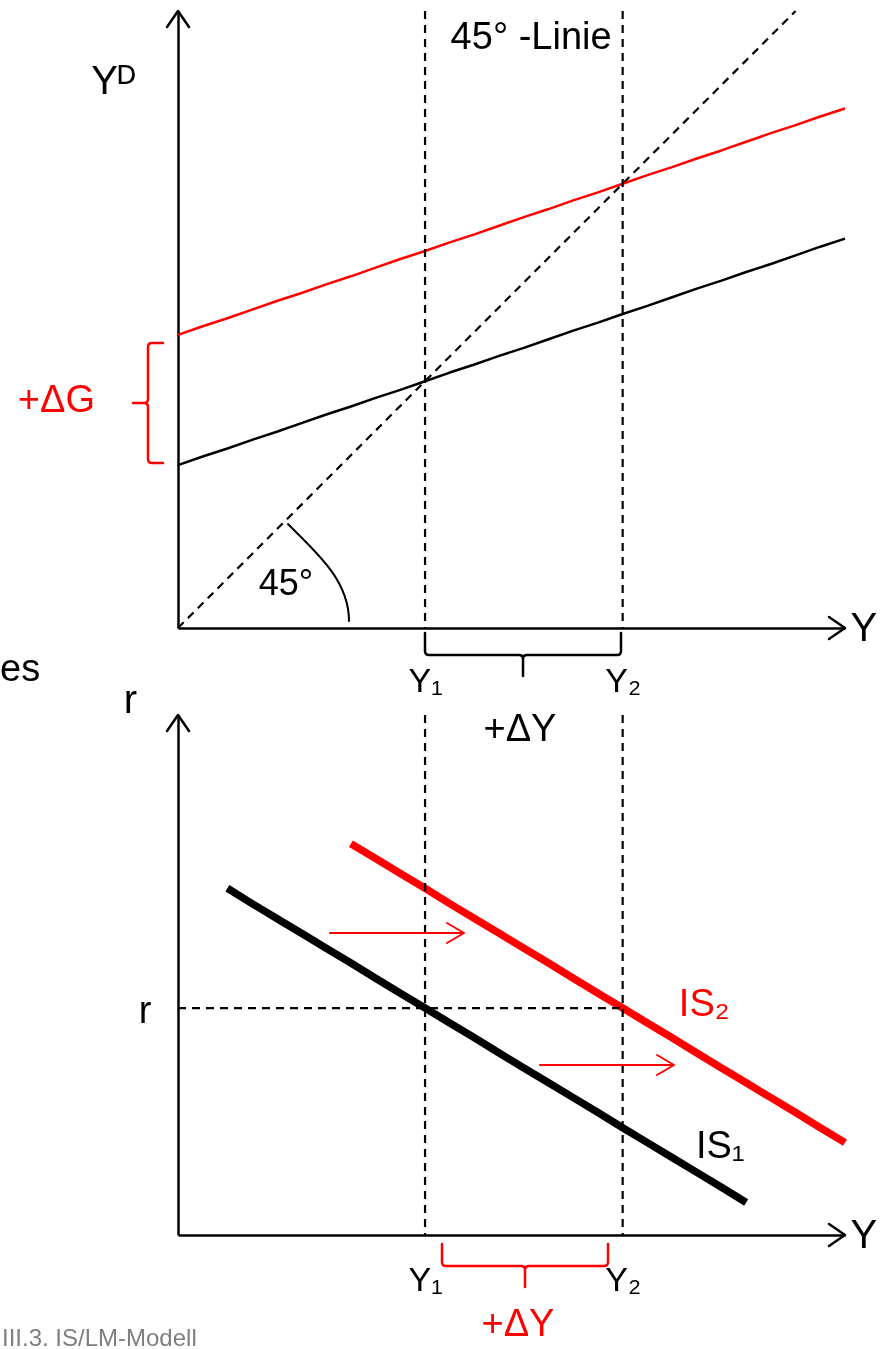 The height and width of the screenshot is (1349, 886). What do you see at coordinates (113, 79) in the screenshot?
I see `y-axis-title: Yᴰ` at bounding box center [113, 79].